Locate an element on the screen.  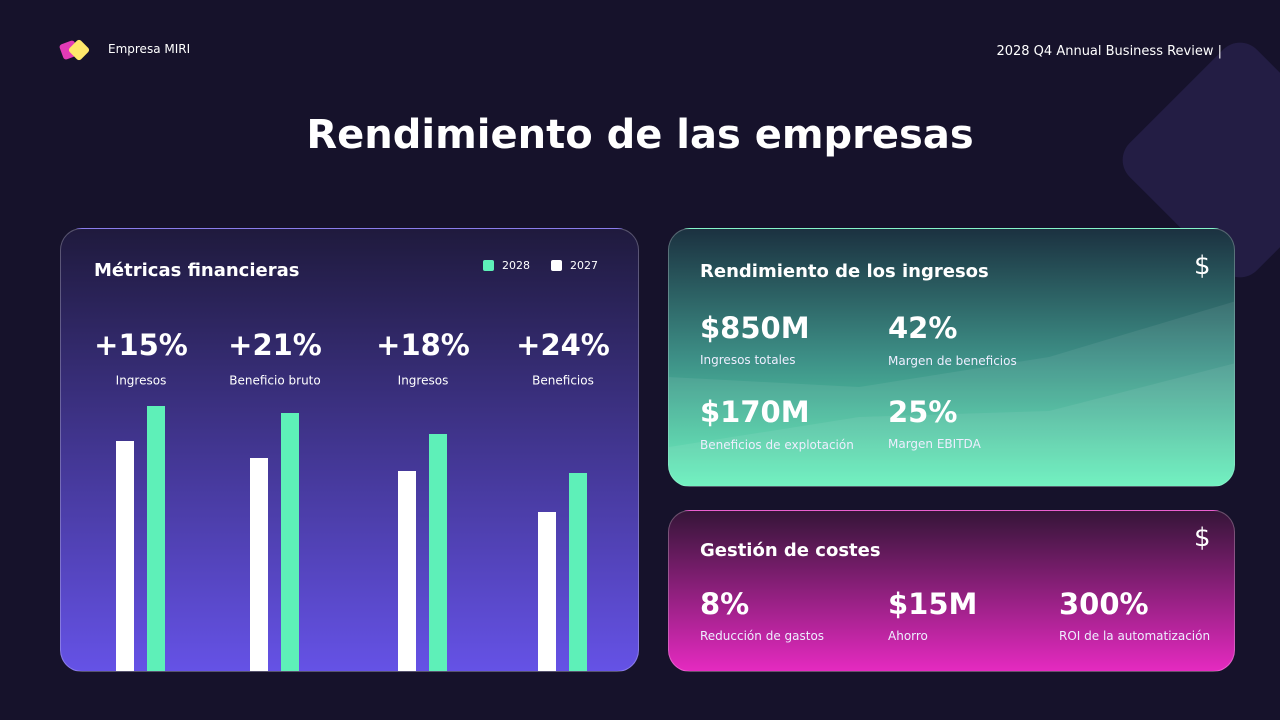
chart-title: Métricas financieras is located at coordinates (196, 270).